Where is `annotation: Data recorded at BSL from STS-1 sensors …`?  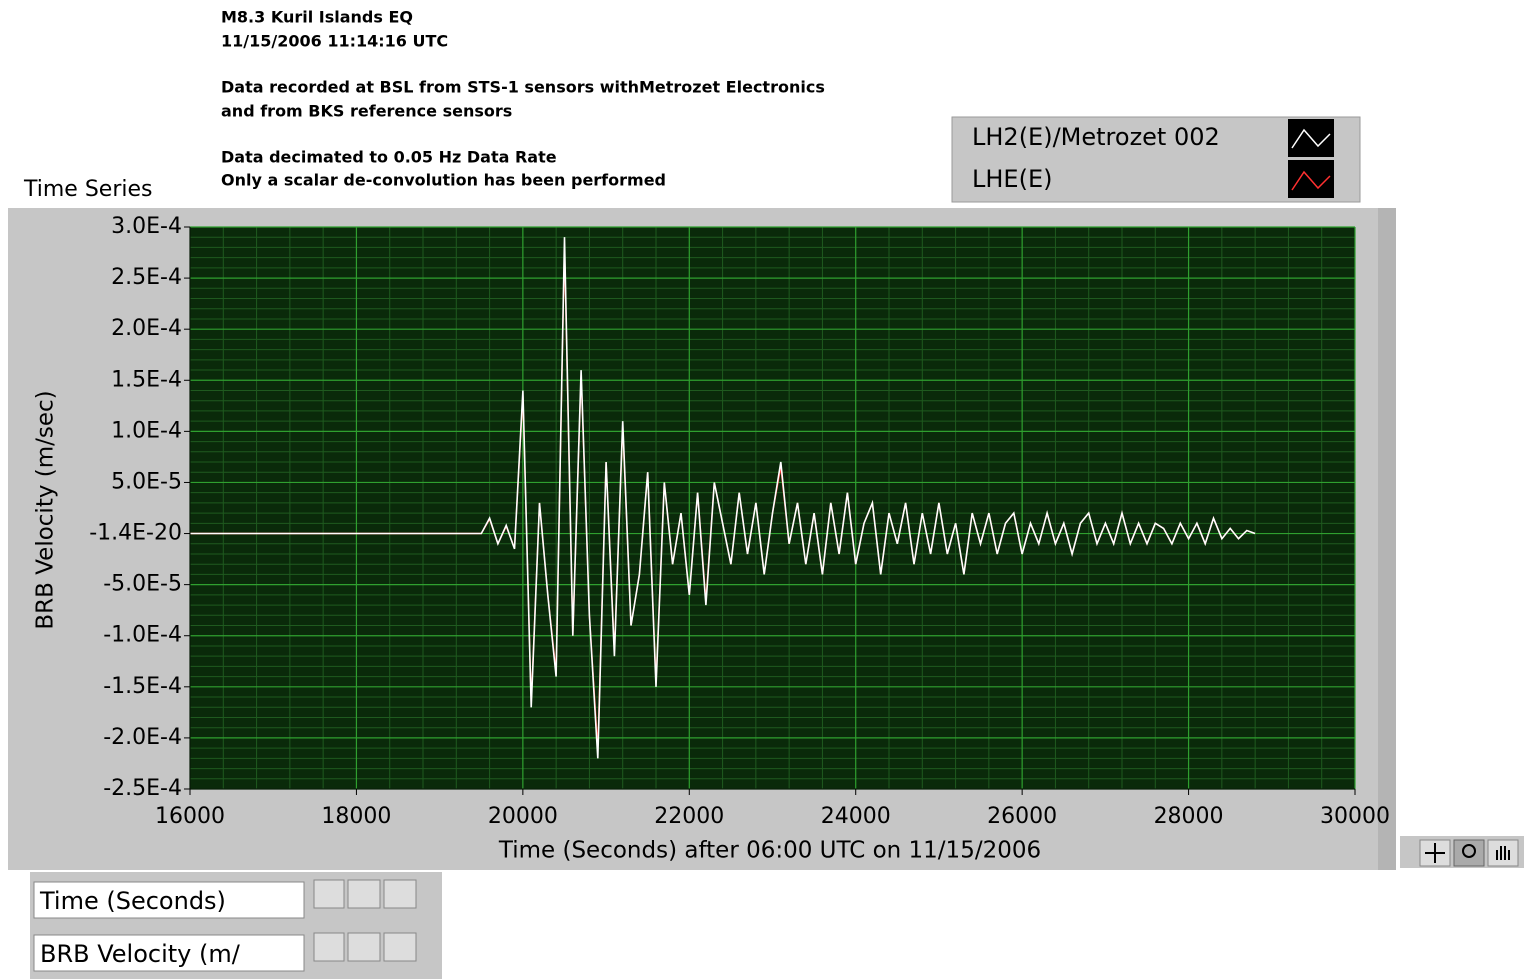 annotation: Data recorded at BSL from STS-1 sensors … is located at coordinates (523, 87).